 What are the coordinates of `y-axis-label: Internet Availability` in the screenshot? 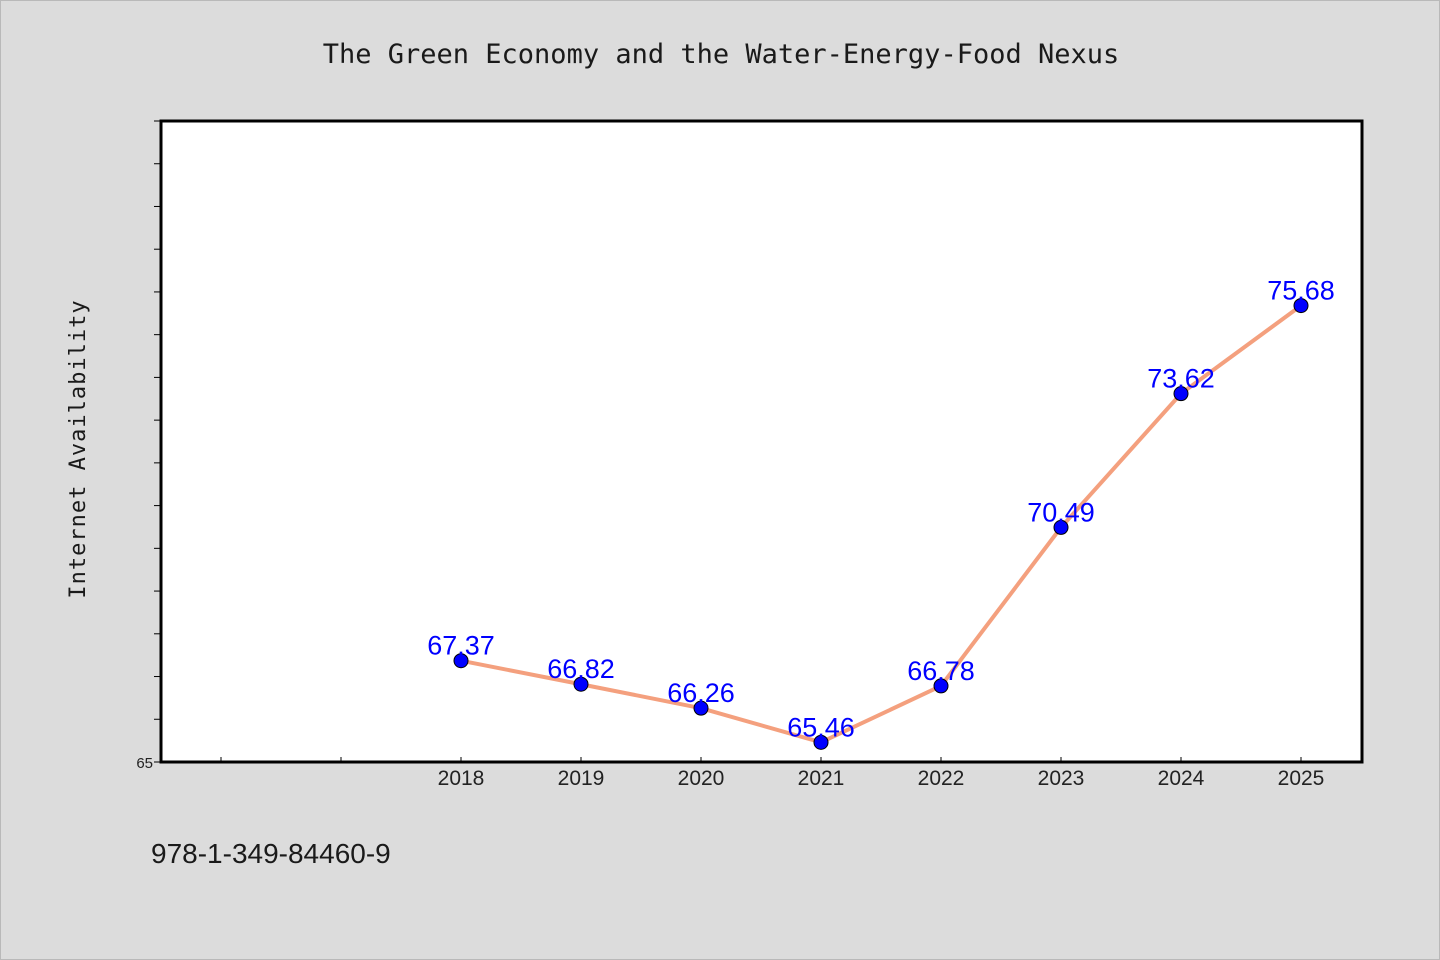 It's located at (78, 448).